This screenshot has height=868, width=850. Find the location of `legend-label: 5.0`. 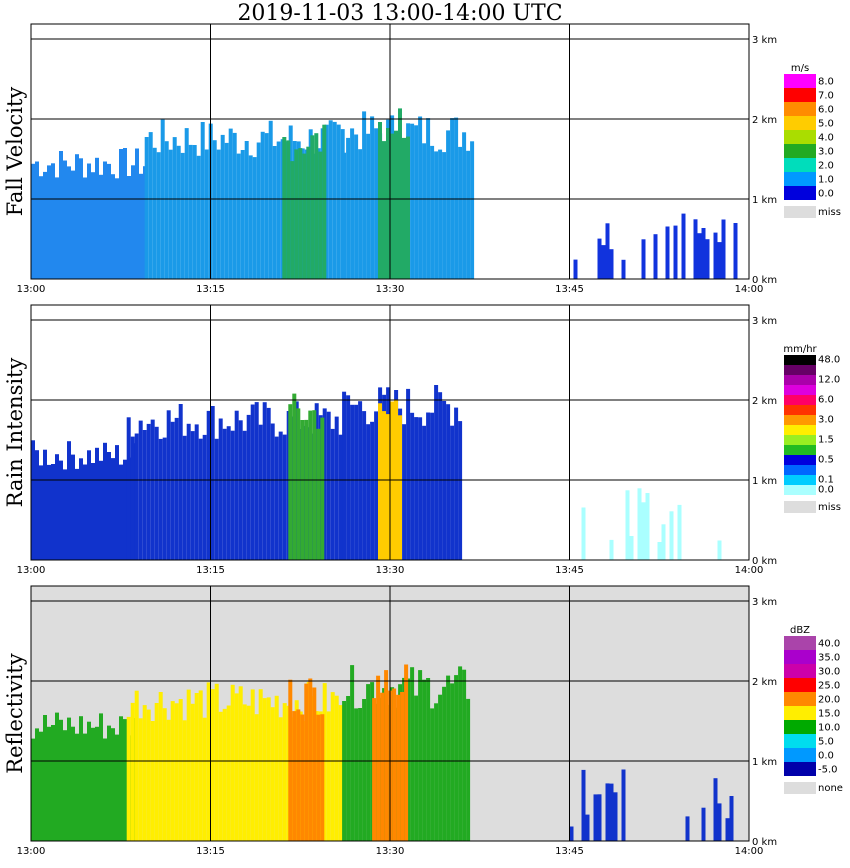

legend-label: 5.0 is located at coordinates (826, 742).